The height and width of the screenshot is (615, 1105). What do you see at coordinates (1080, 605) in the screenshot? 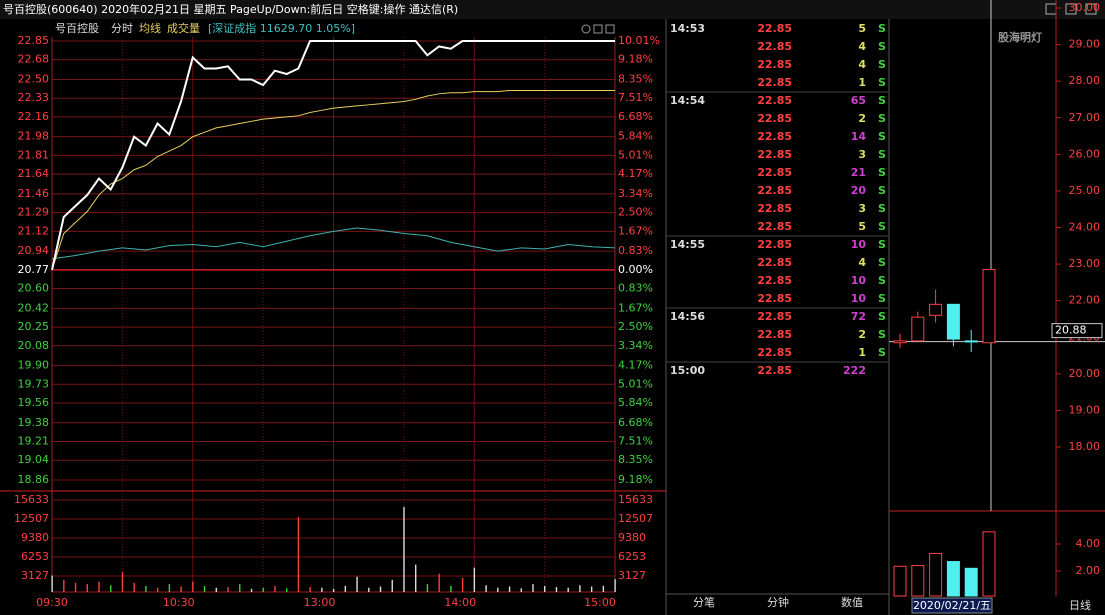
I see `period-label: 日线` at bounding box center [1080, 605].